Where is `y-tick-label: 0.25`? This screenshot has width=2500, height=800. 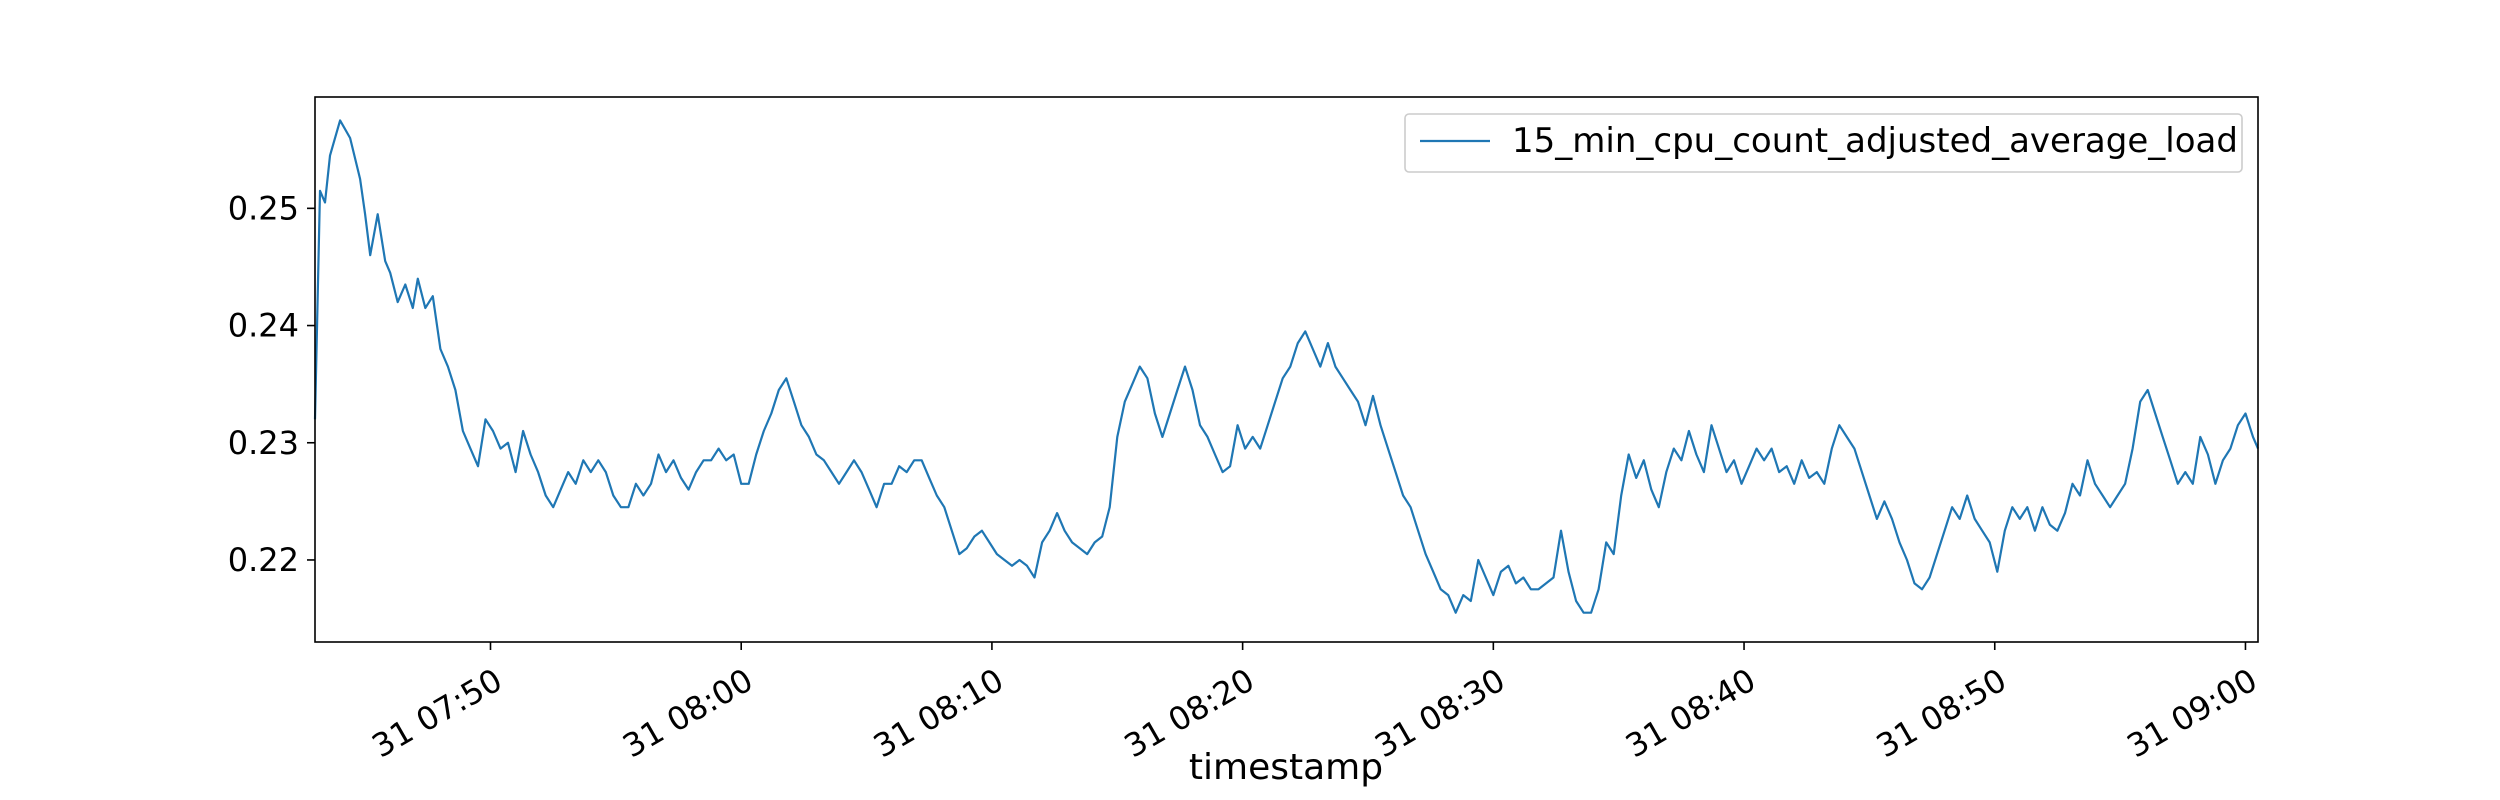
y-tick-label: 0.25 is located at coordinates (263, 208).